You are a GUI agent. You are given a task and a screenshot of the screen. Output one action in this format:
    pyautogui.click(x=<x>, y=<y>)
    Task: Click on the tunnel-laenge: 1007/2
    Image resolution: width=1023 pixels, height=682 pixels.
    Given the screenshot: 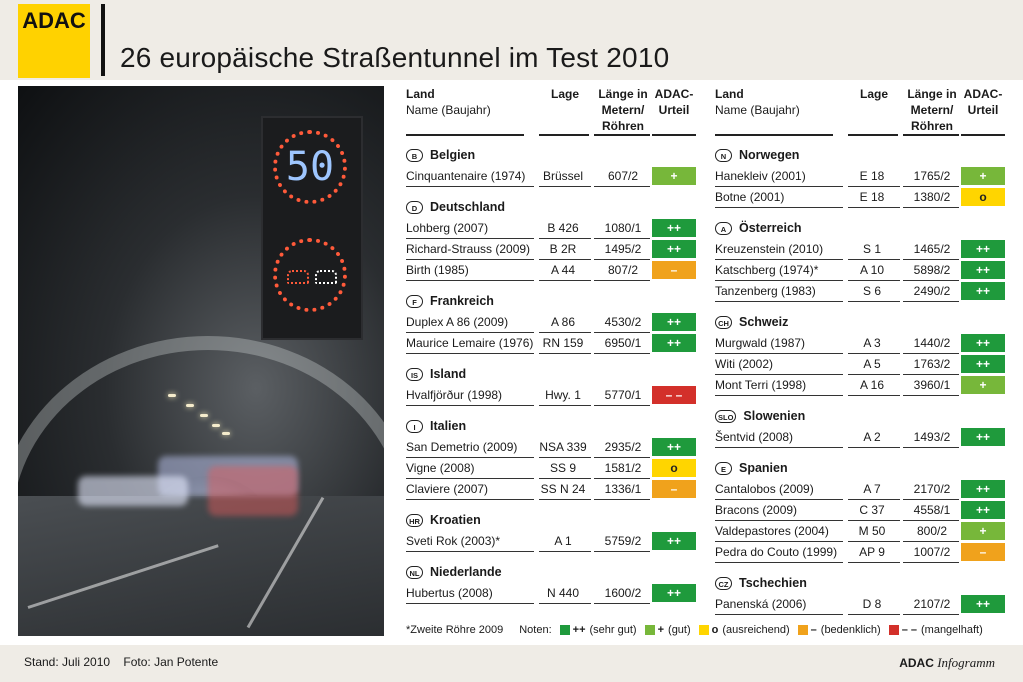 What is the action you would take?
    pyautogui.click(x=932, y=552)
    